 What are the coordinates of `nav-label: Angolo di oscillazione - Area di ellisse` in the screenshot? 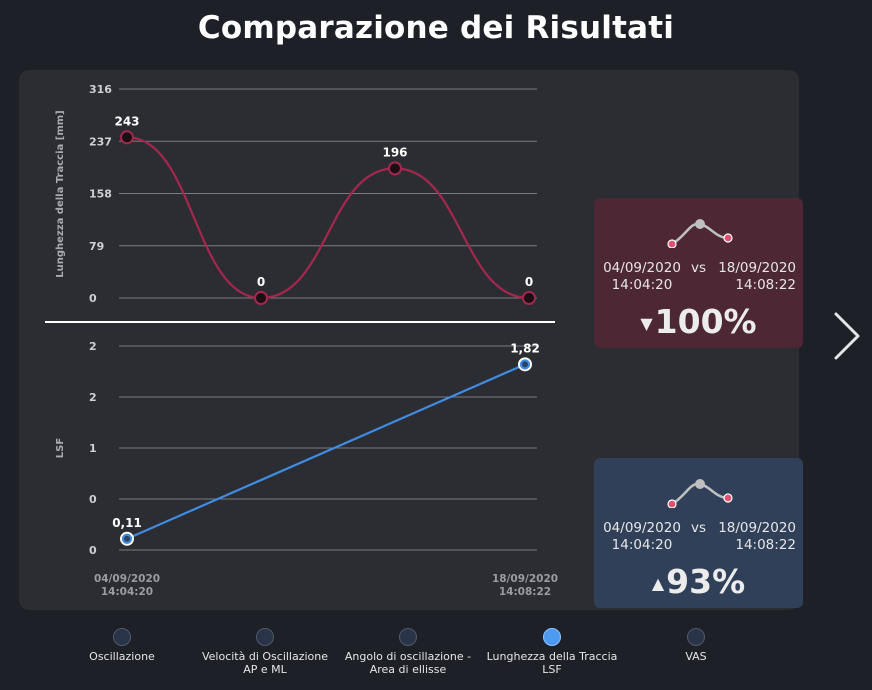 It's located at (408, 663).